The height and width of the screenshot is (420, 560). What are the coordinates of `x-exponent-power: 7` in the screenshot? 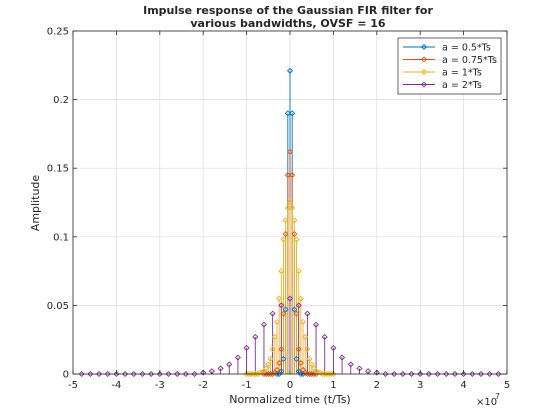 It's located at (497, 396).